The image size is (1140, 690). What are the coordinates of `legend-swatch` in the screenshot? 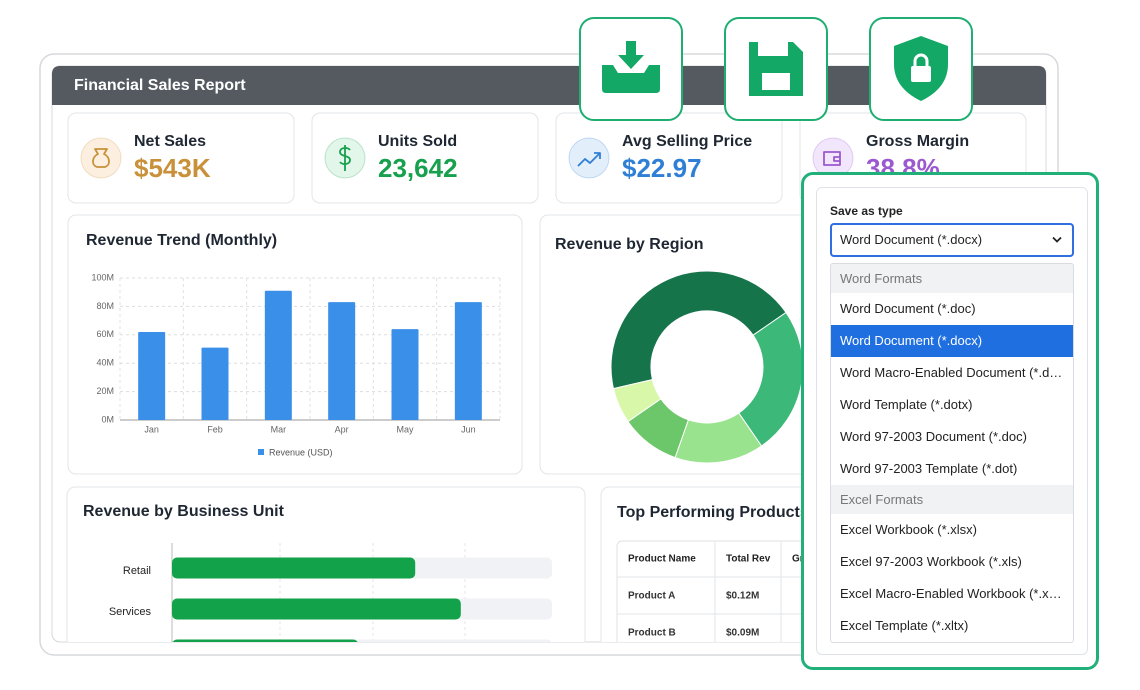 It's located at (261, 452).